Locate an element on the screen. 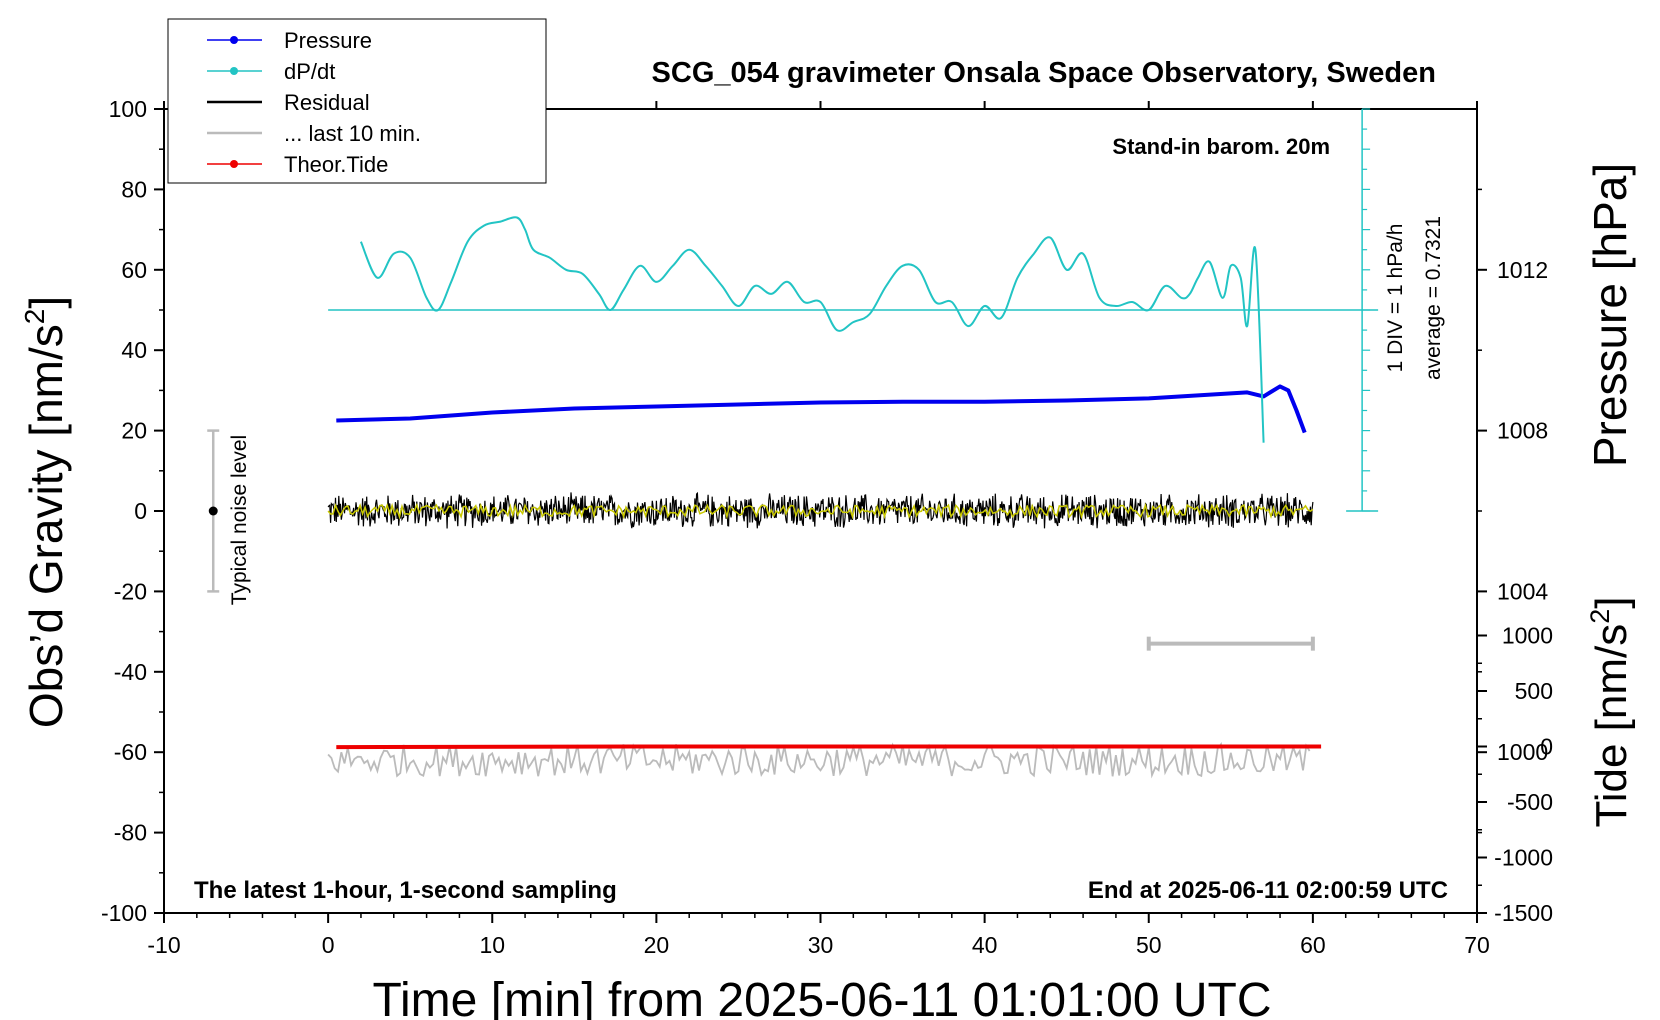  tide-tick-label: -1000 is located at coordinates (1523, 858).